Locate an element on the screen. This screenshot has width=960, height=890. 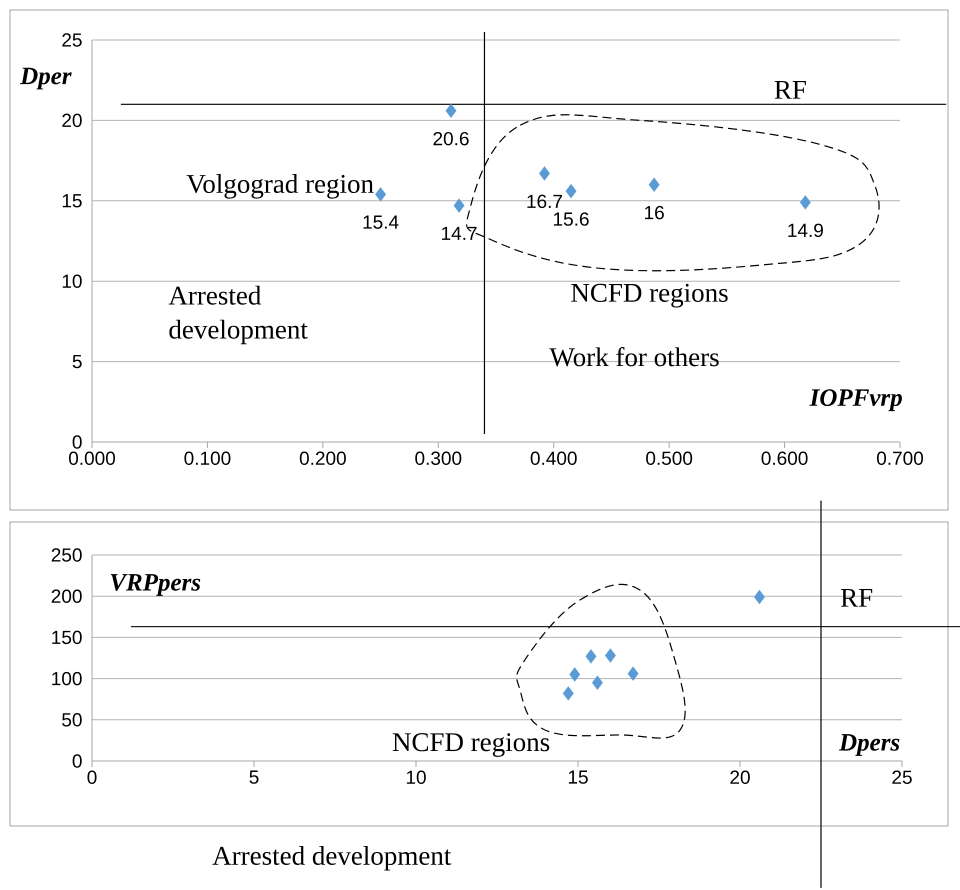
annotation: Work for others is located at coordinates (634, 356).